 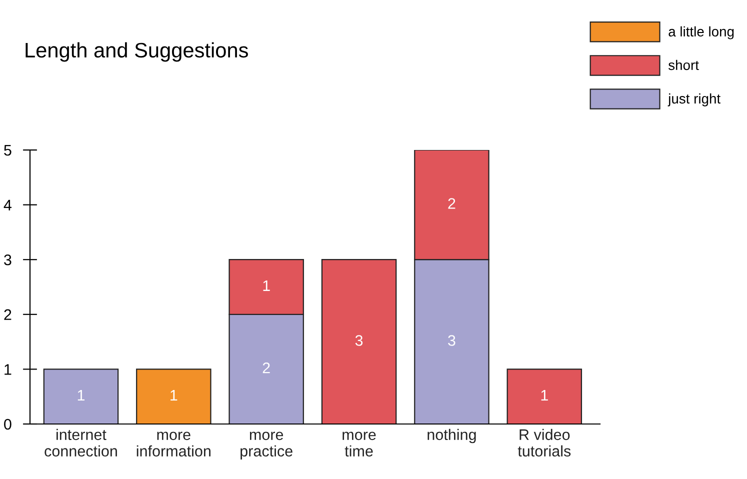 What do you see at coordinates (694, 99) in the screenshot?
I see `legend-label: just right` at bounding box center [694, 99].